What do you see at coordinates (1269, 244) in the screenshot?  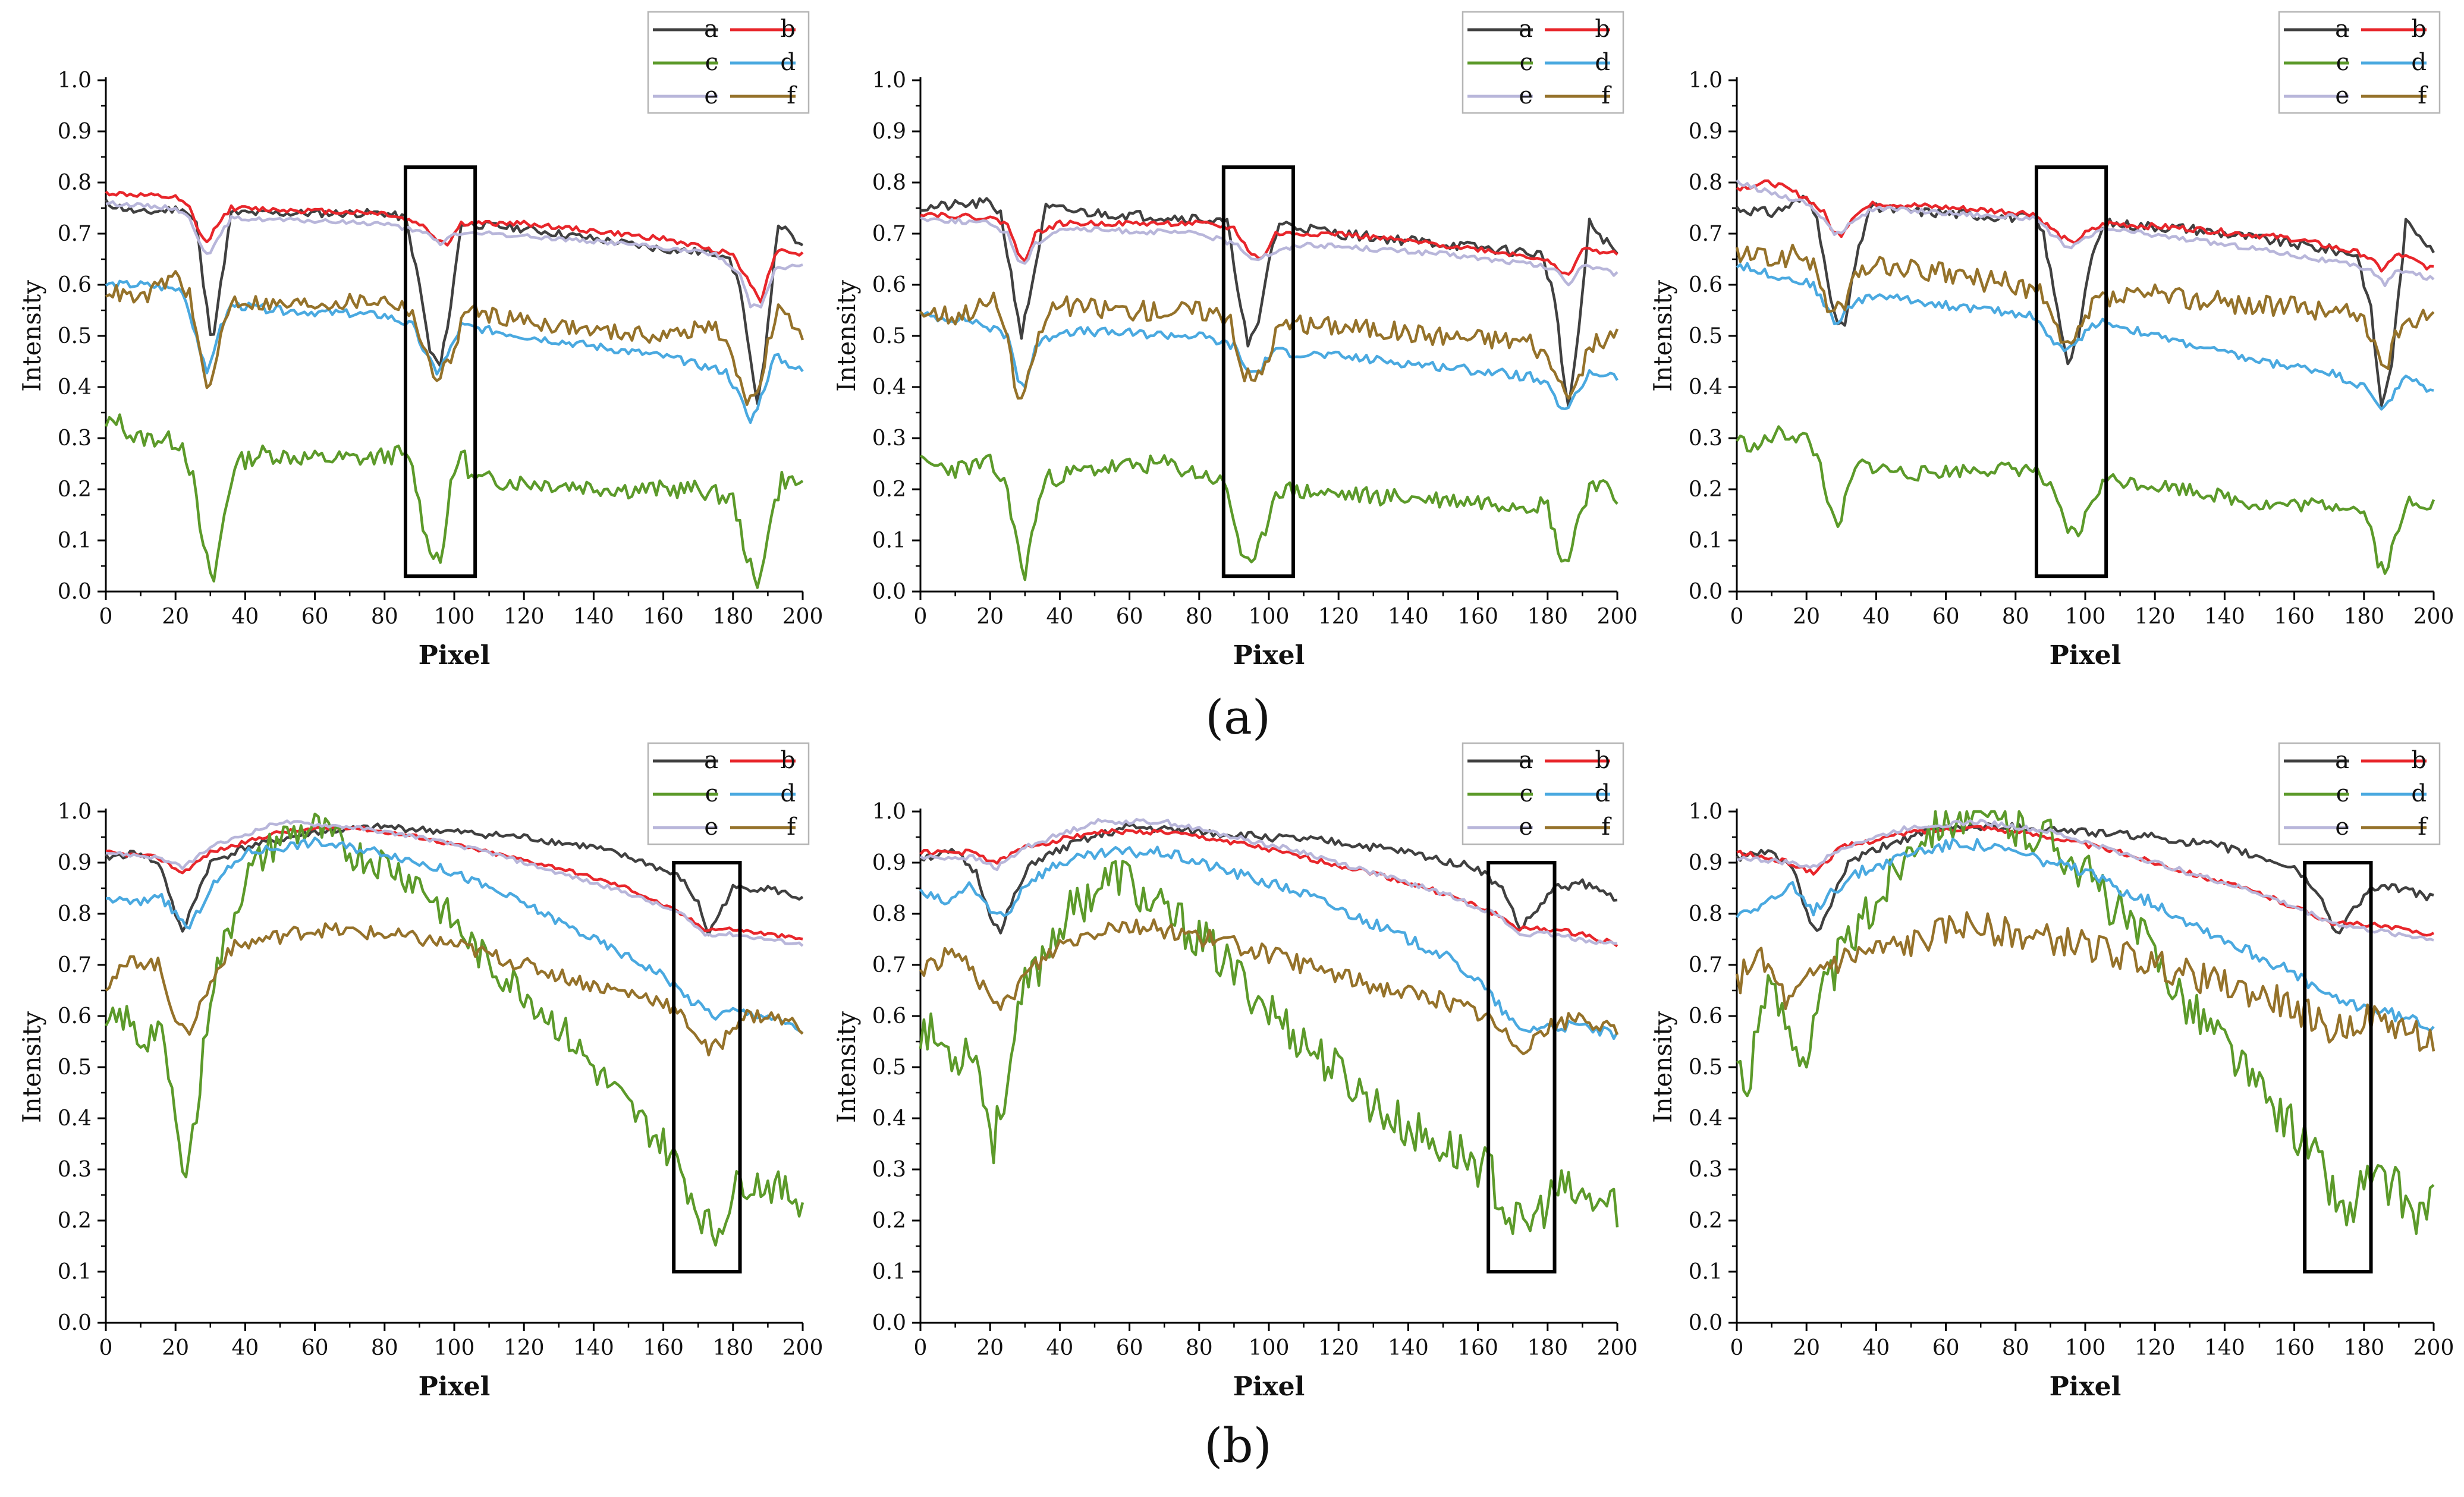 I see `series-b` at bounding box center [1269, 244].